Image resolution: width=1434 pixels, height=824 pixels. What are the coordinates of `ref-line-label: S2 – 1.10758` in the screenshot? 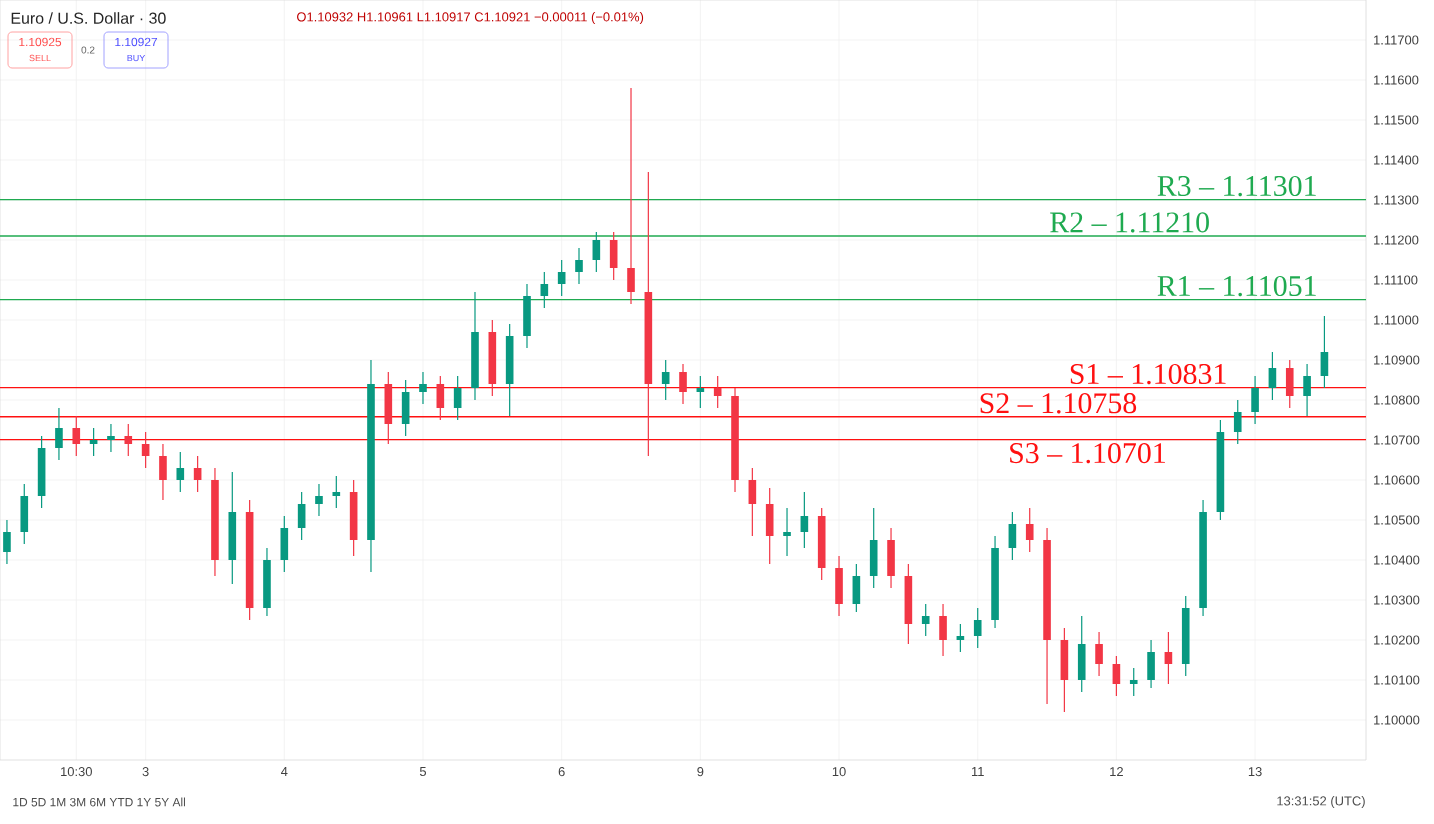 It's located at (1058, 403).